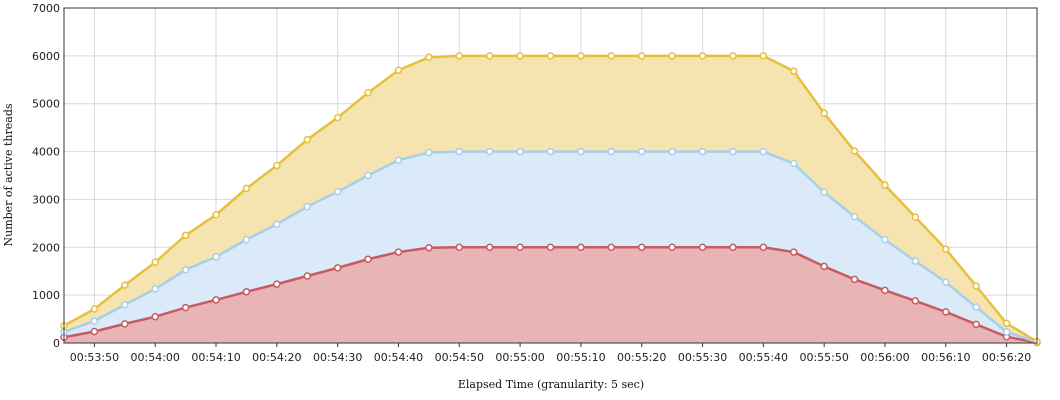 Image resolution: width=1060 pixels, height=400 pixels. What do you see at coordinates (459, 357) in the screenshot?
I see `x-tick-label: 00:54:50` at bounding box center [459, 357].